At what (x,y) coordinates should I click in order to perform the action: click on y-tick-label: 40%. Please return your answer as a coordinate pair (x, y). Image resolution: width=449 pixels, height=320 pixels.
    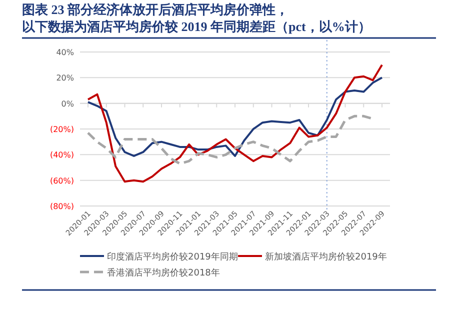
    Looking at the image, I should click on (65, 52).